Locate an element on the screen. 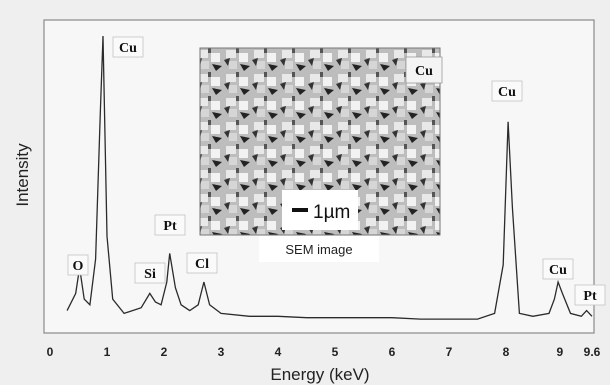  x-tick-label: 8 is located at coordinates (506, 352).